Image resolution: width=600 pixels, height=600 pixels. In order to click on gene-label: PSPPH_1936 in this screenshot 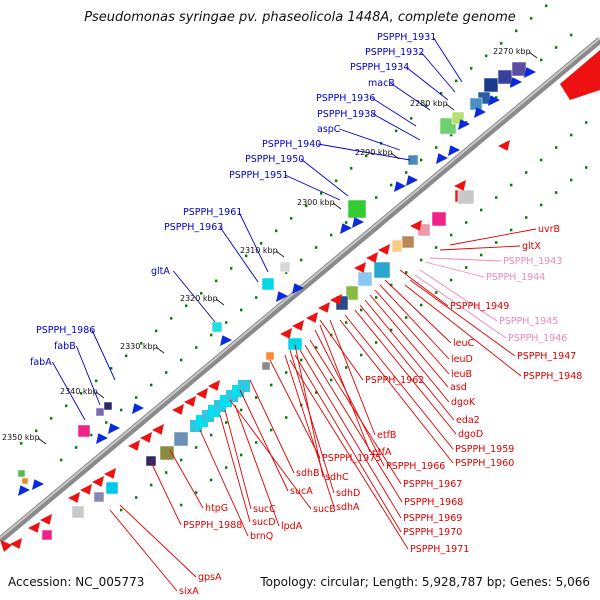, I will do `click(345, 98)`.